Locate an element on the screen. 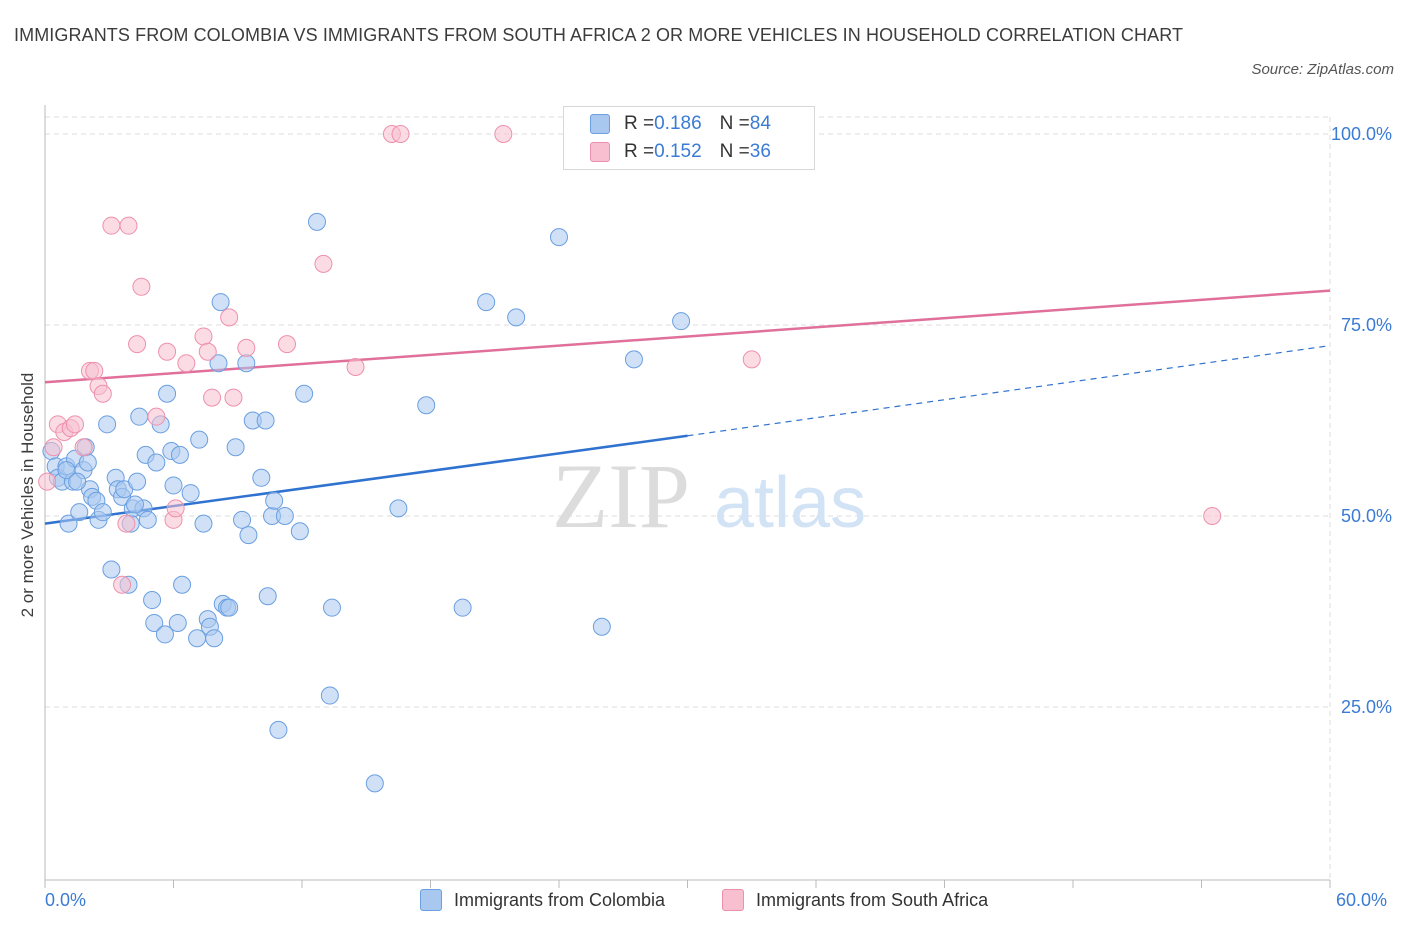 The image size is (1406, 930). n-value: 36 is located at coordinates (760, 151).